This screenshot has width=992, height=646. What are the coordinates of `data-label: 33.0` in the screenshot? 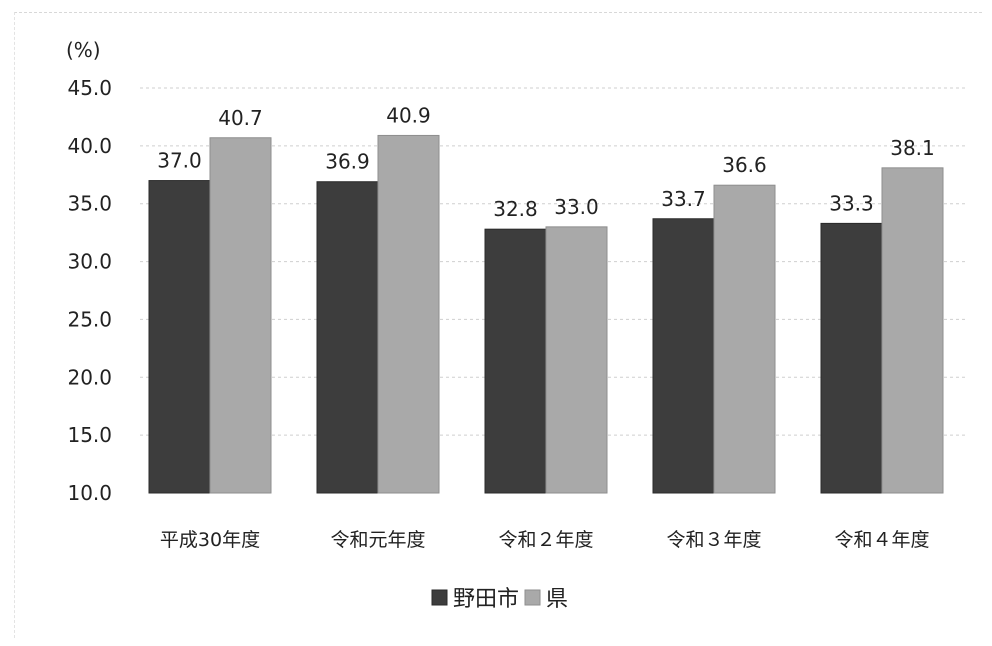 It's located at (576, 207).